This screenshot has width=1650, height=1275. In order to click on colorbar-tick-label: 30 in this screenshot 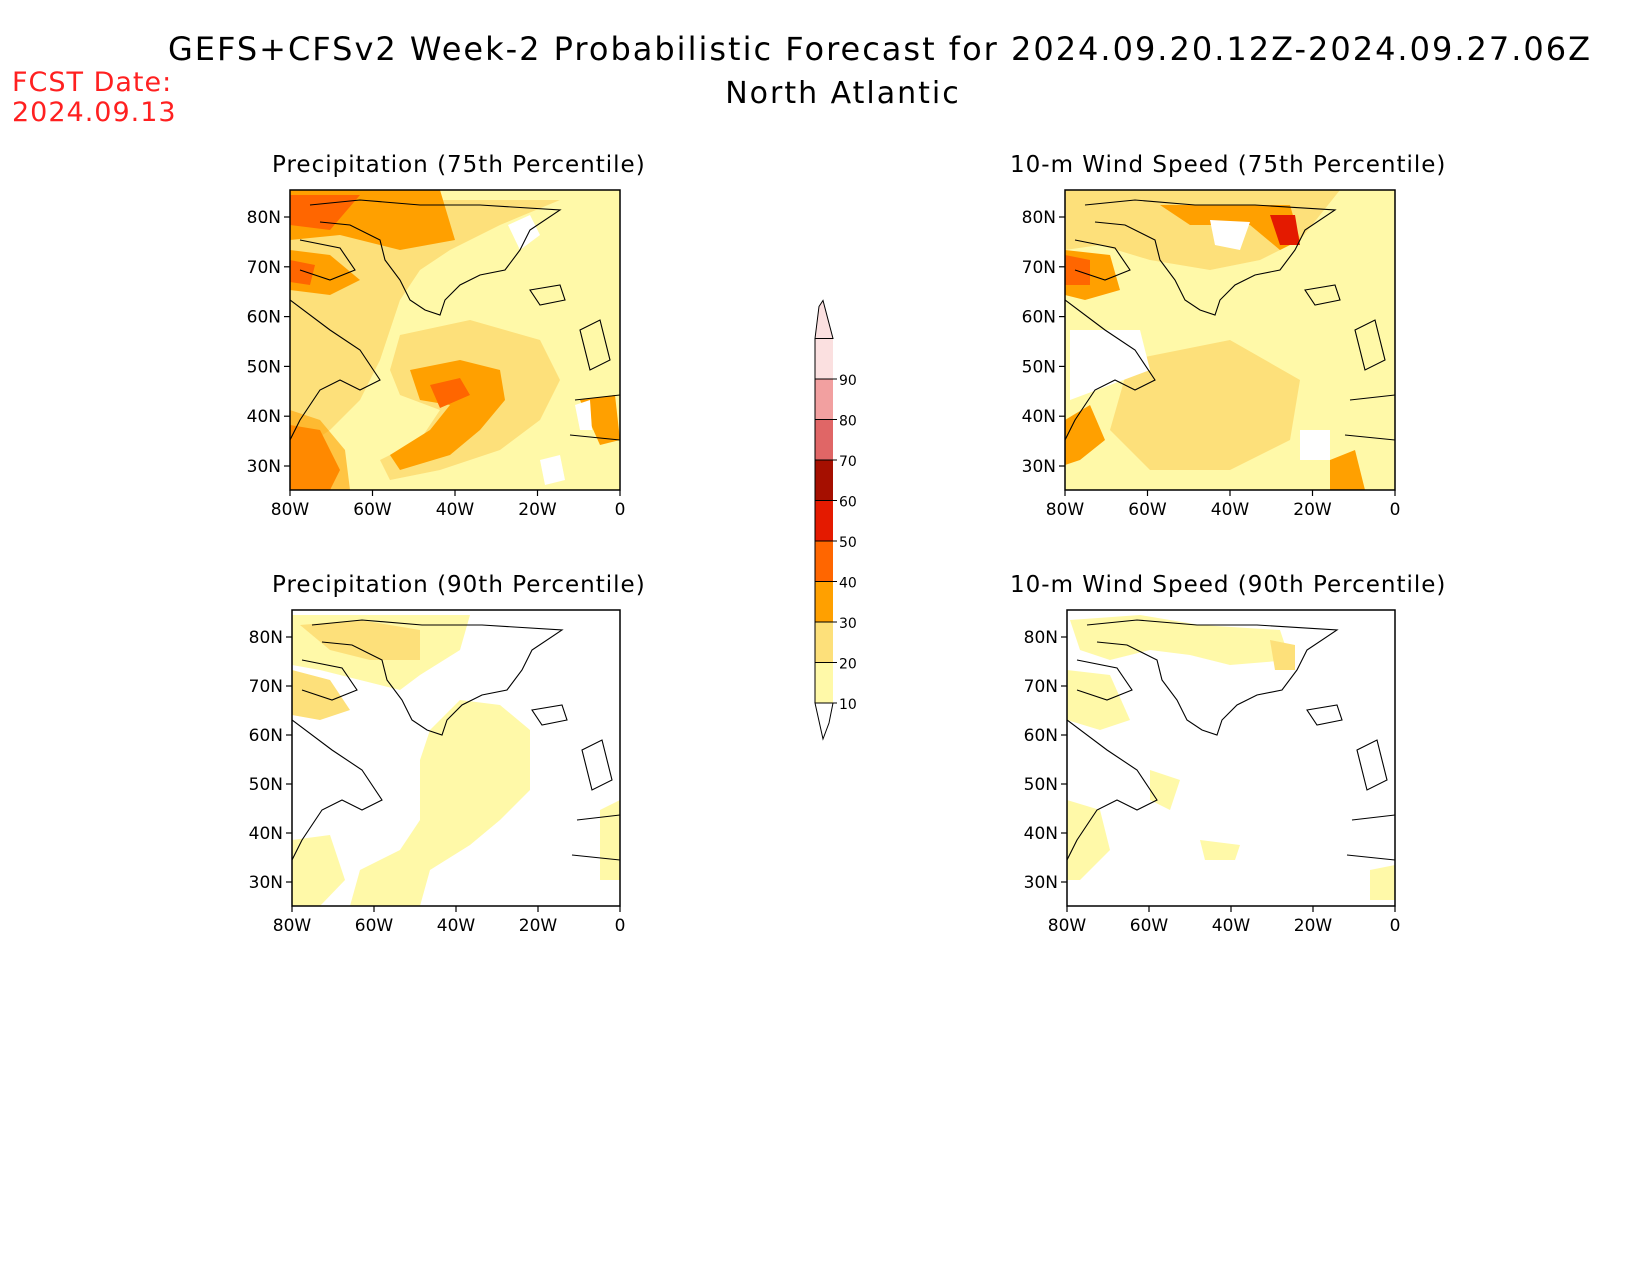, I will do `click(848, 624)`.